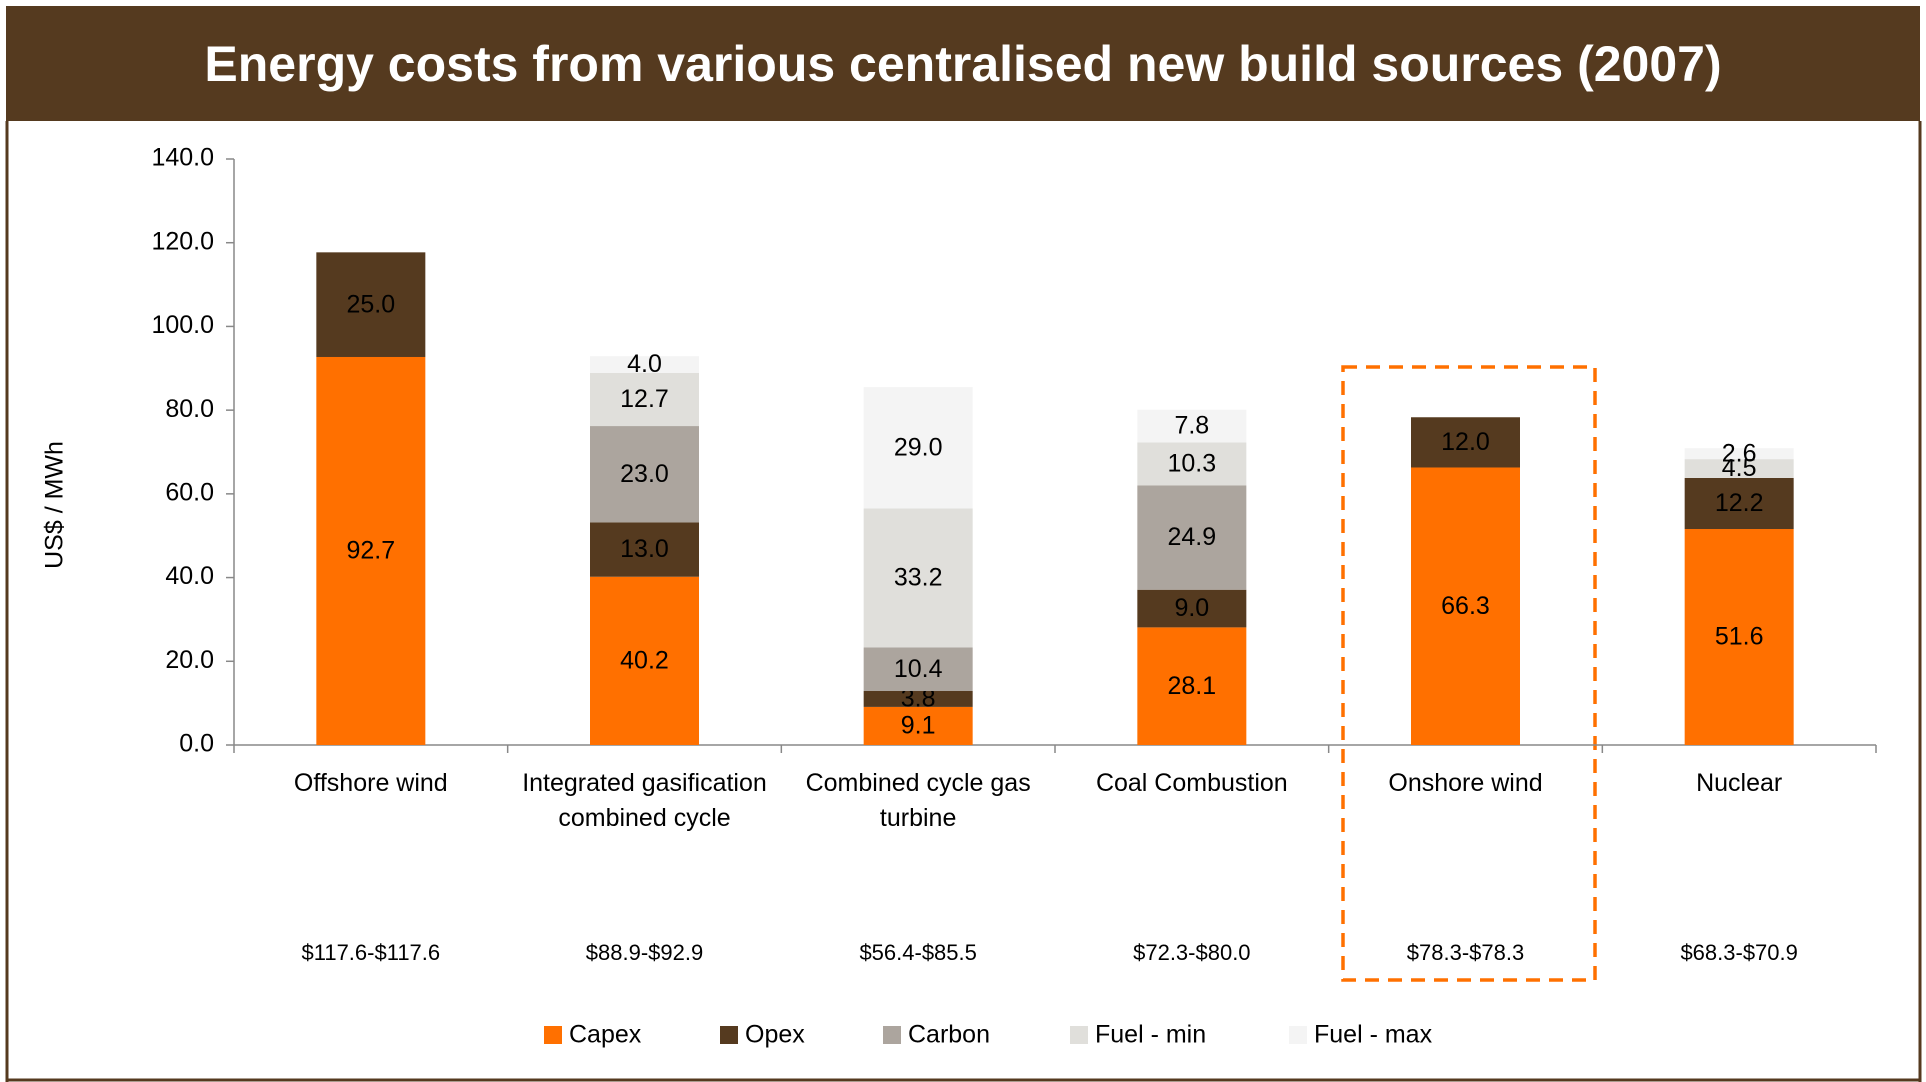 The image size is (1926, 1082). I want to click on data-label: 13.0, so click(644, 549).